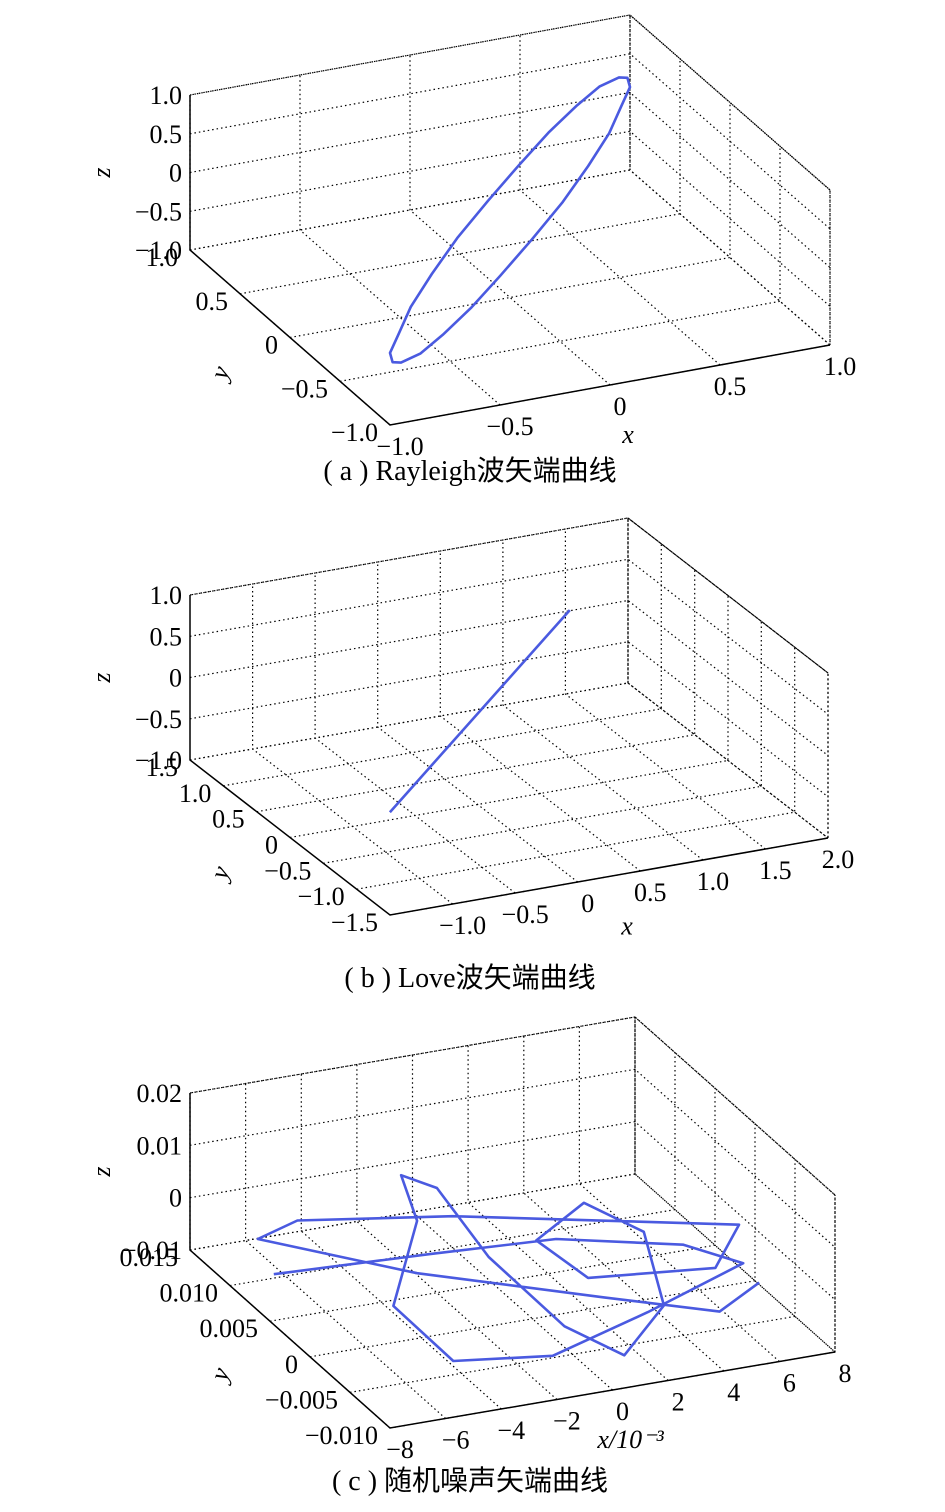  What do you see at coordinates (301, 1399) in the screenshot?
I see `y-tick-label: −0.005` at bounding box center [301, 1399].